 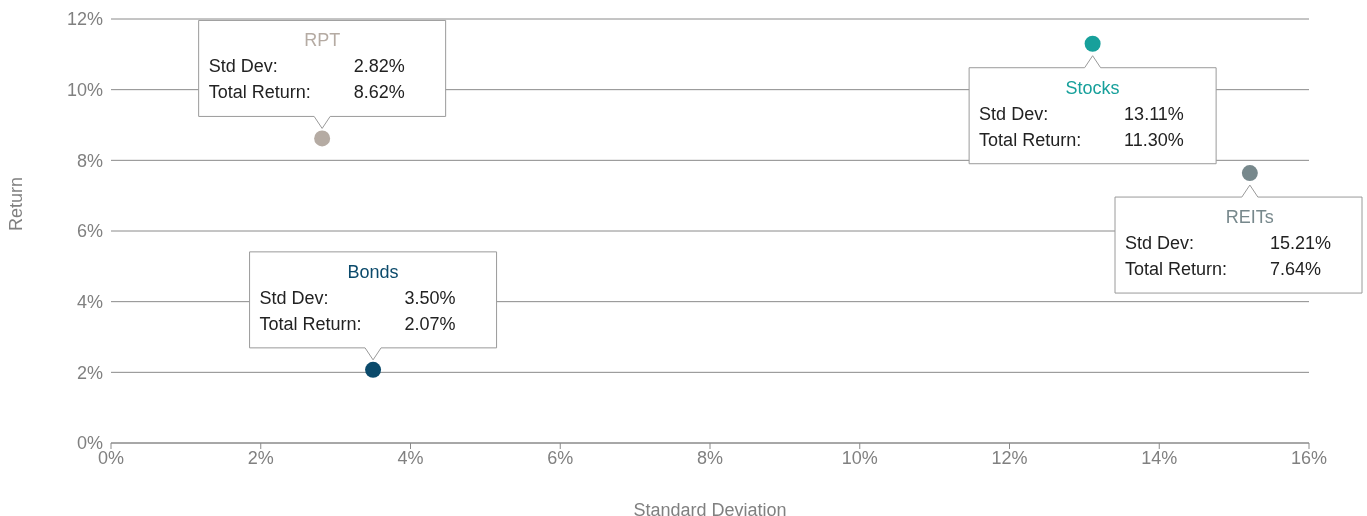 I want to click on text: RPT, so click(x=322, y=40).